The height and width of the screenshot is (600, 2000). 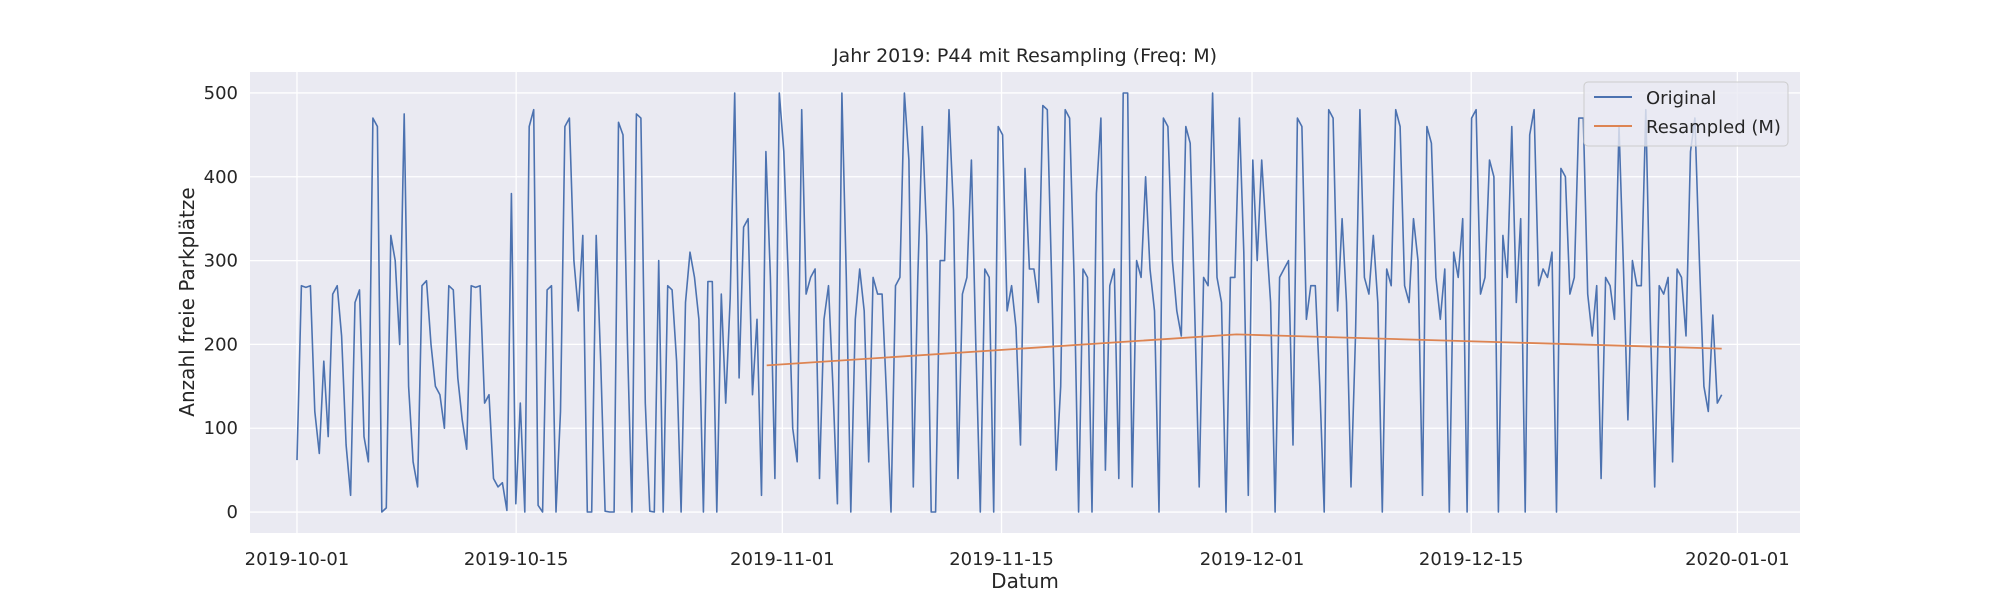 I want to click on y-tick-label: 500, so click(x=221, y=93).